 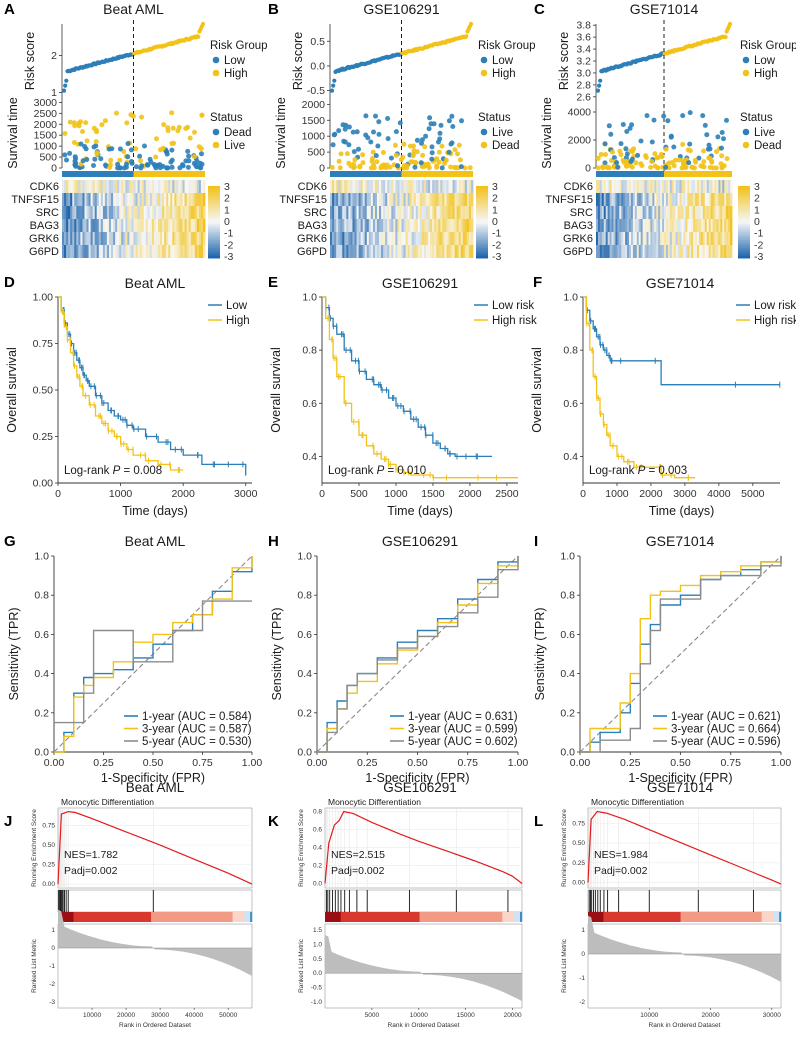 I want to click on panel-letter: B, so click(x=273, y=9).